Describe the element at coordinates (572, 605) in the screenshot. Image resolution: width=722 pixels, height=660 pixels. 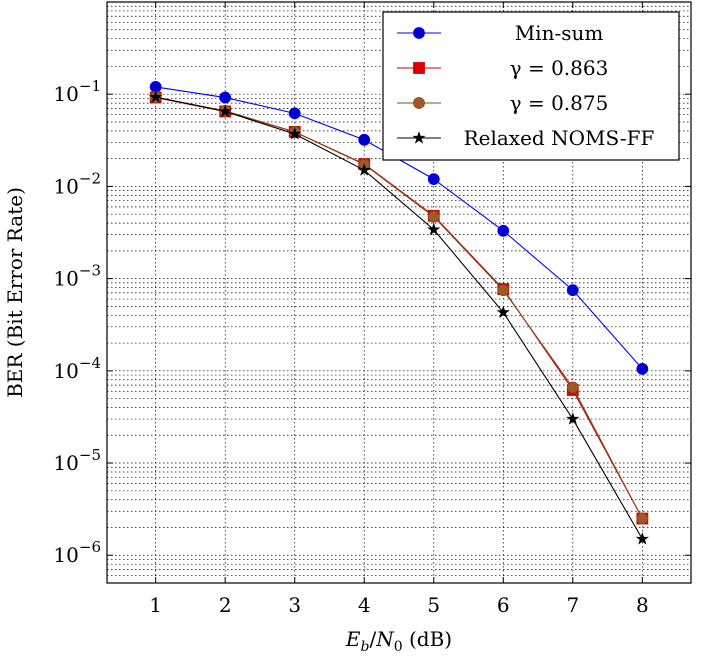
I see `x-tick-label: 7` at that location.